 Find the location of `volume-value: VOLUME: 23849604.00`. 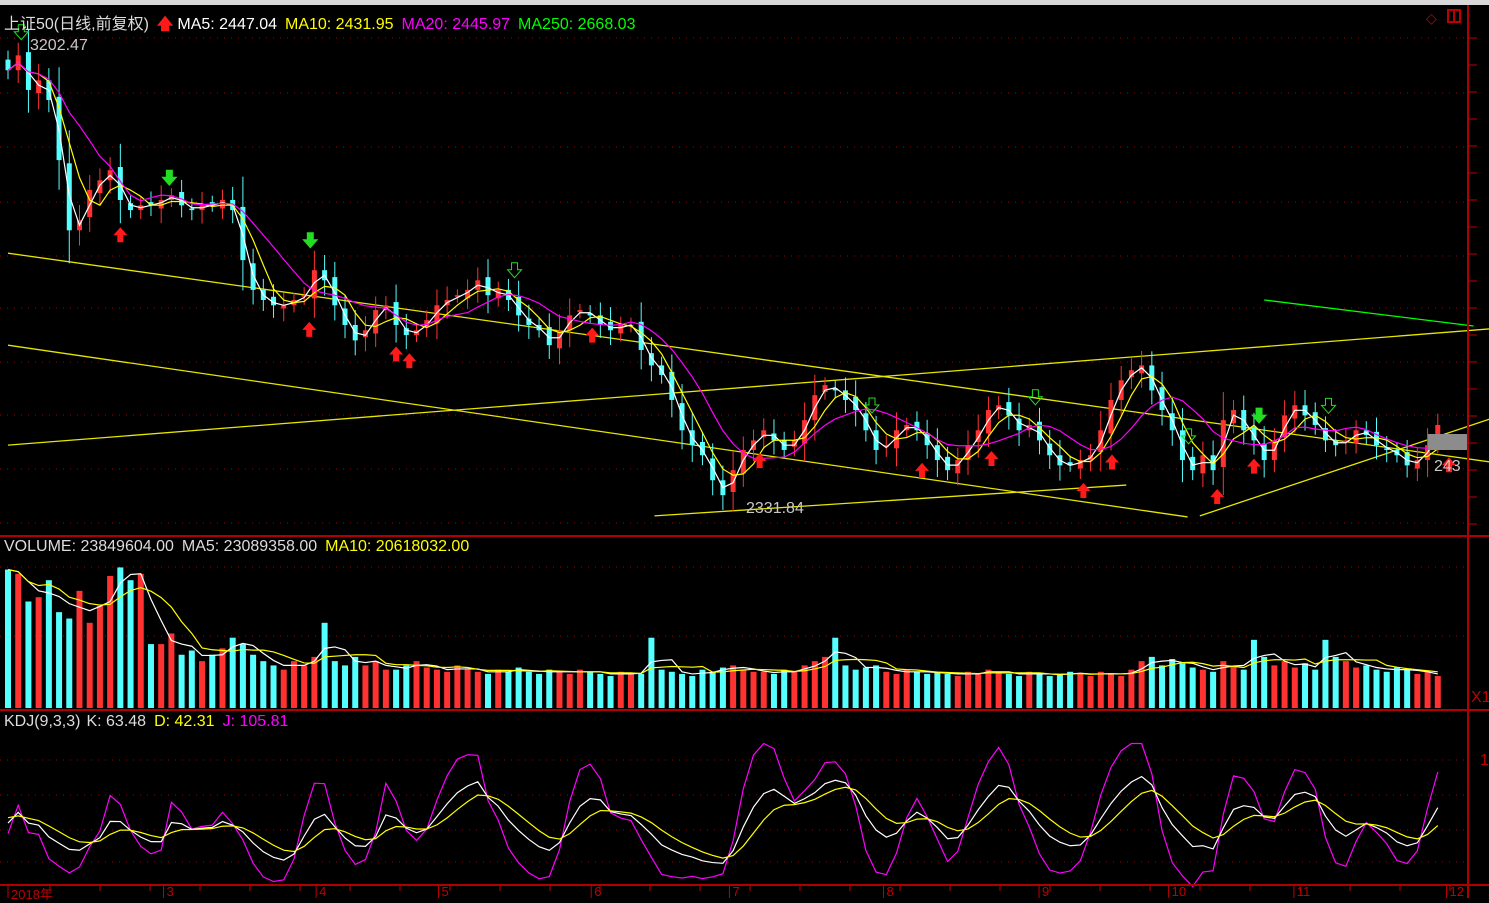

volume-value: VOLUME: 23849604.00 is located at coordinates (89, 546).